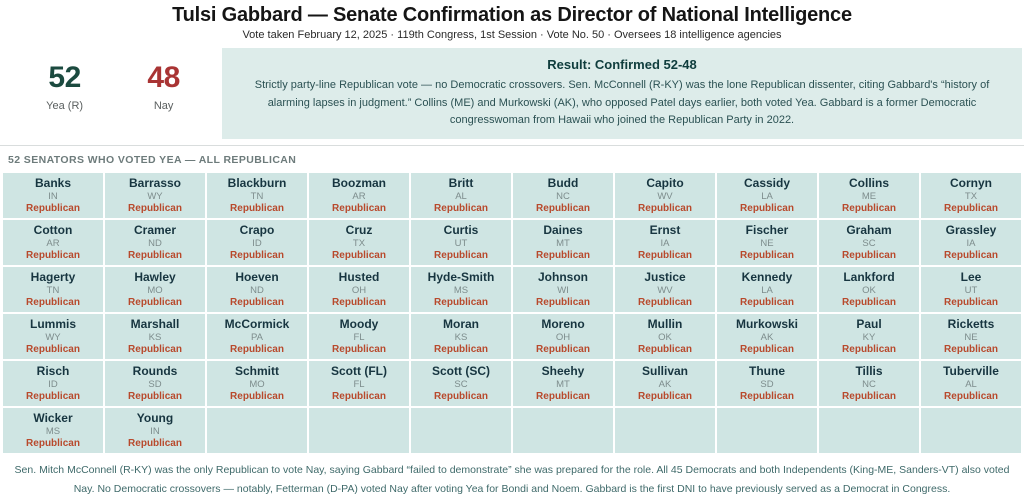  I want to click on senator-card: McCormick PA Republican, so click(257, 336).